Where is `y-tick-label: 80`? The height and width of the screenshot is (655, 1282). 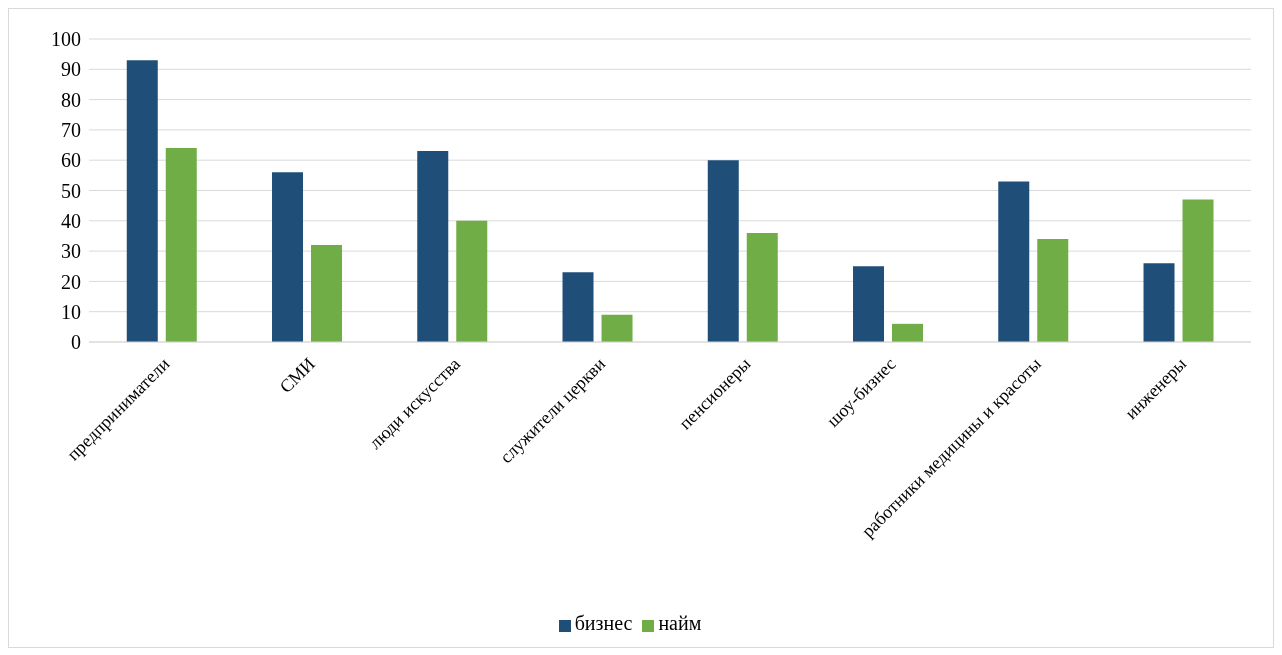 y-tick-label: 80 is located at coordinates (71, 99).